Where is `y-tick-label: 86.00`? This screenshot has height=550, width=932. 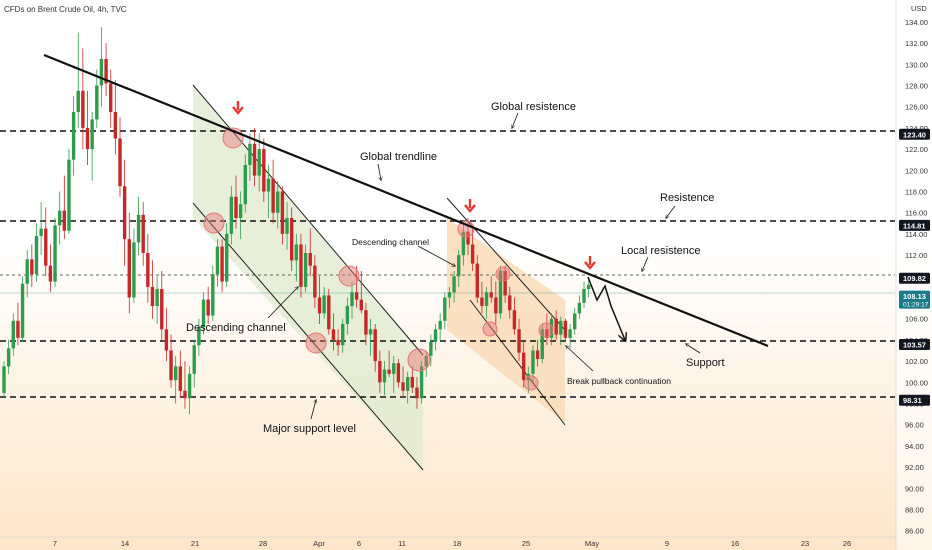 y-tick-label: 86.00 is located at coordinates (914, 531).